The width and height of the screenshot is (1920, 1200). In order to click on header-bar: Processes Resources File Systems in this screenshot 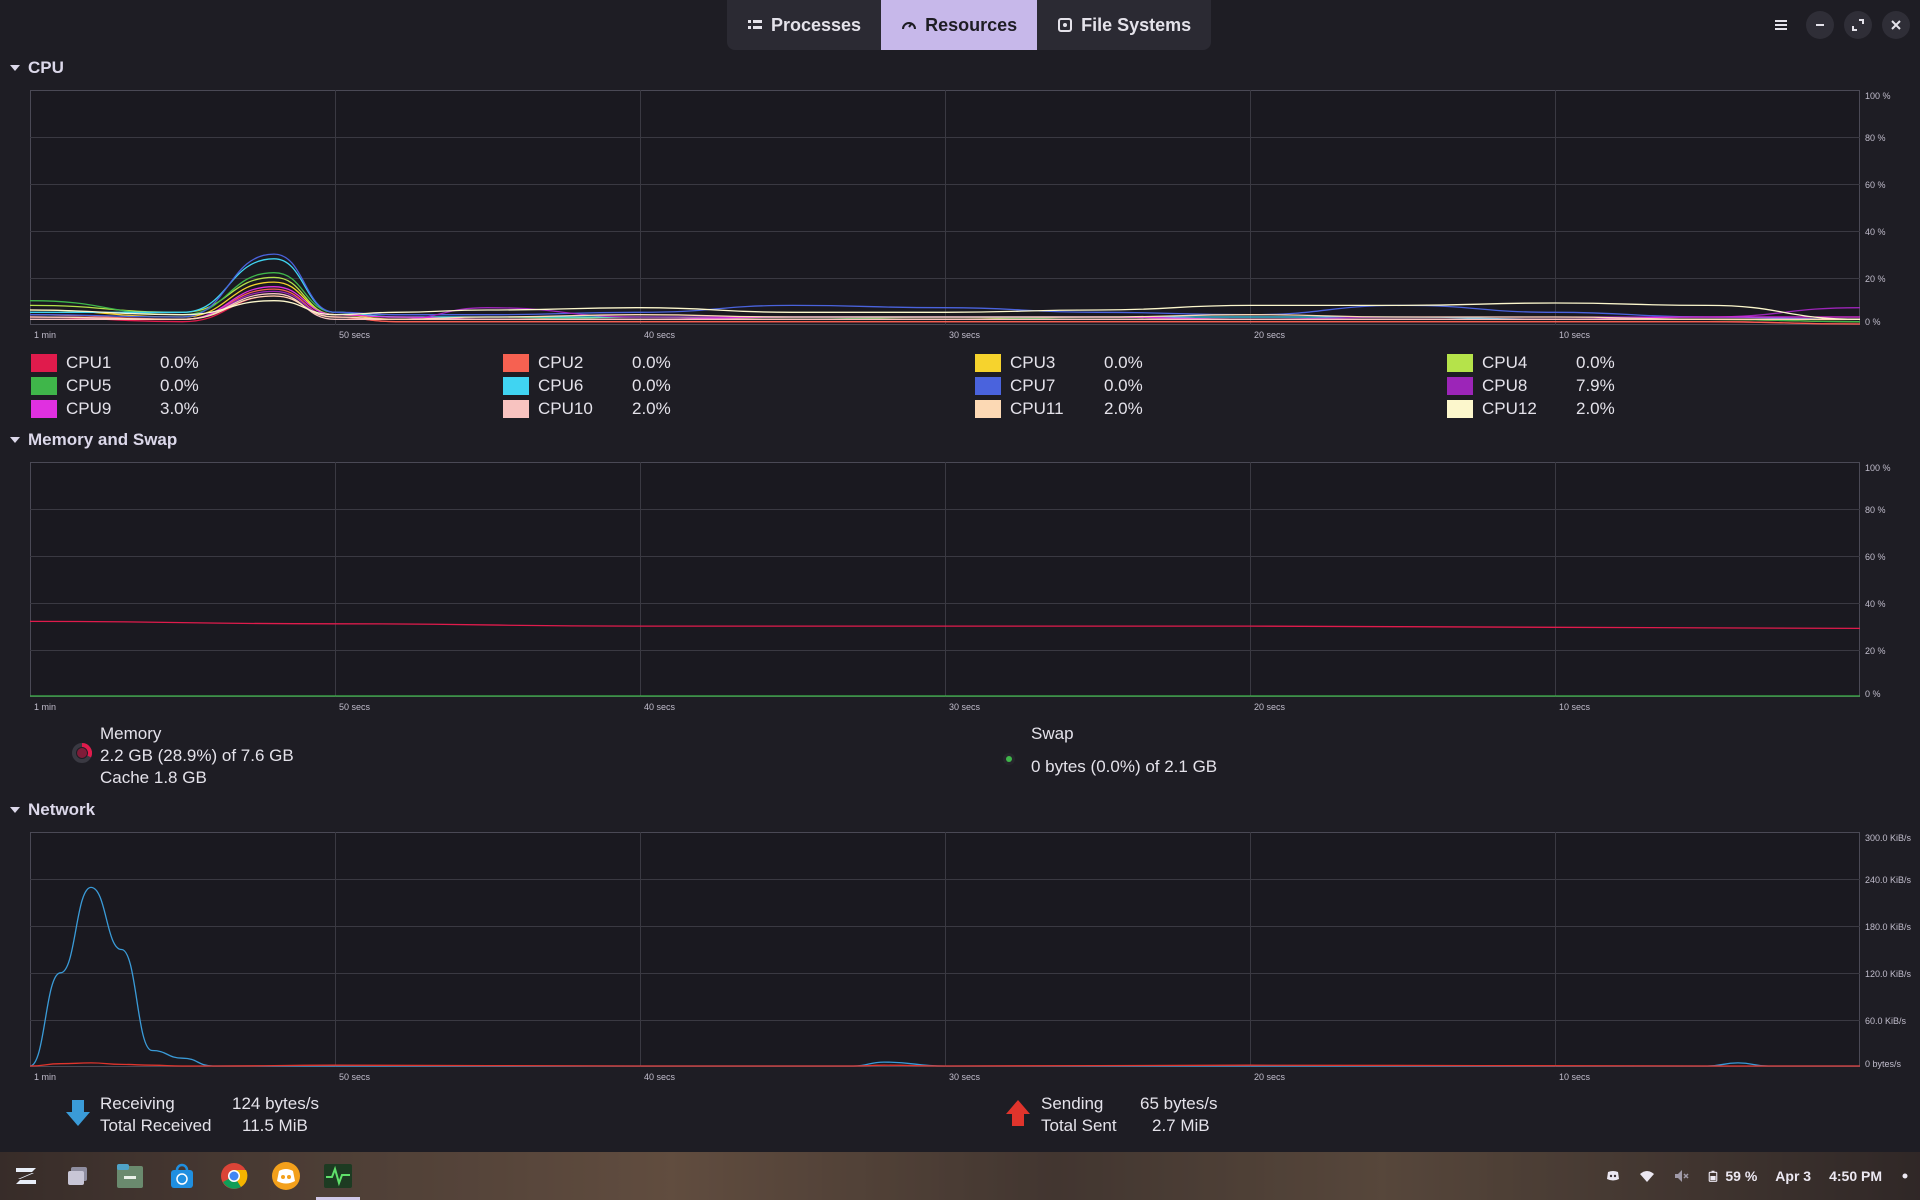, I will do `click(960, 25)`.